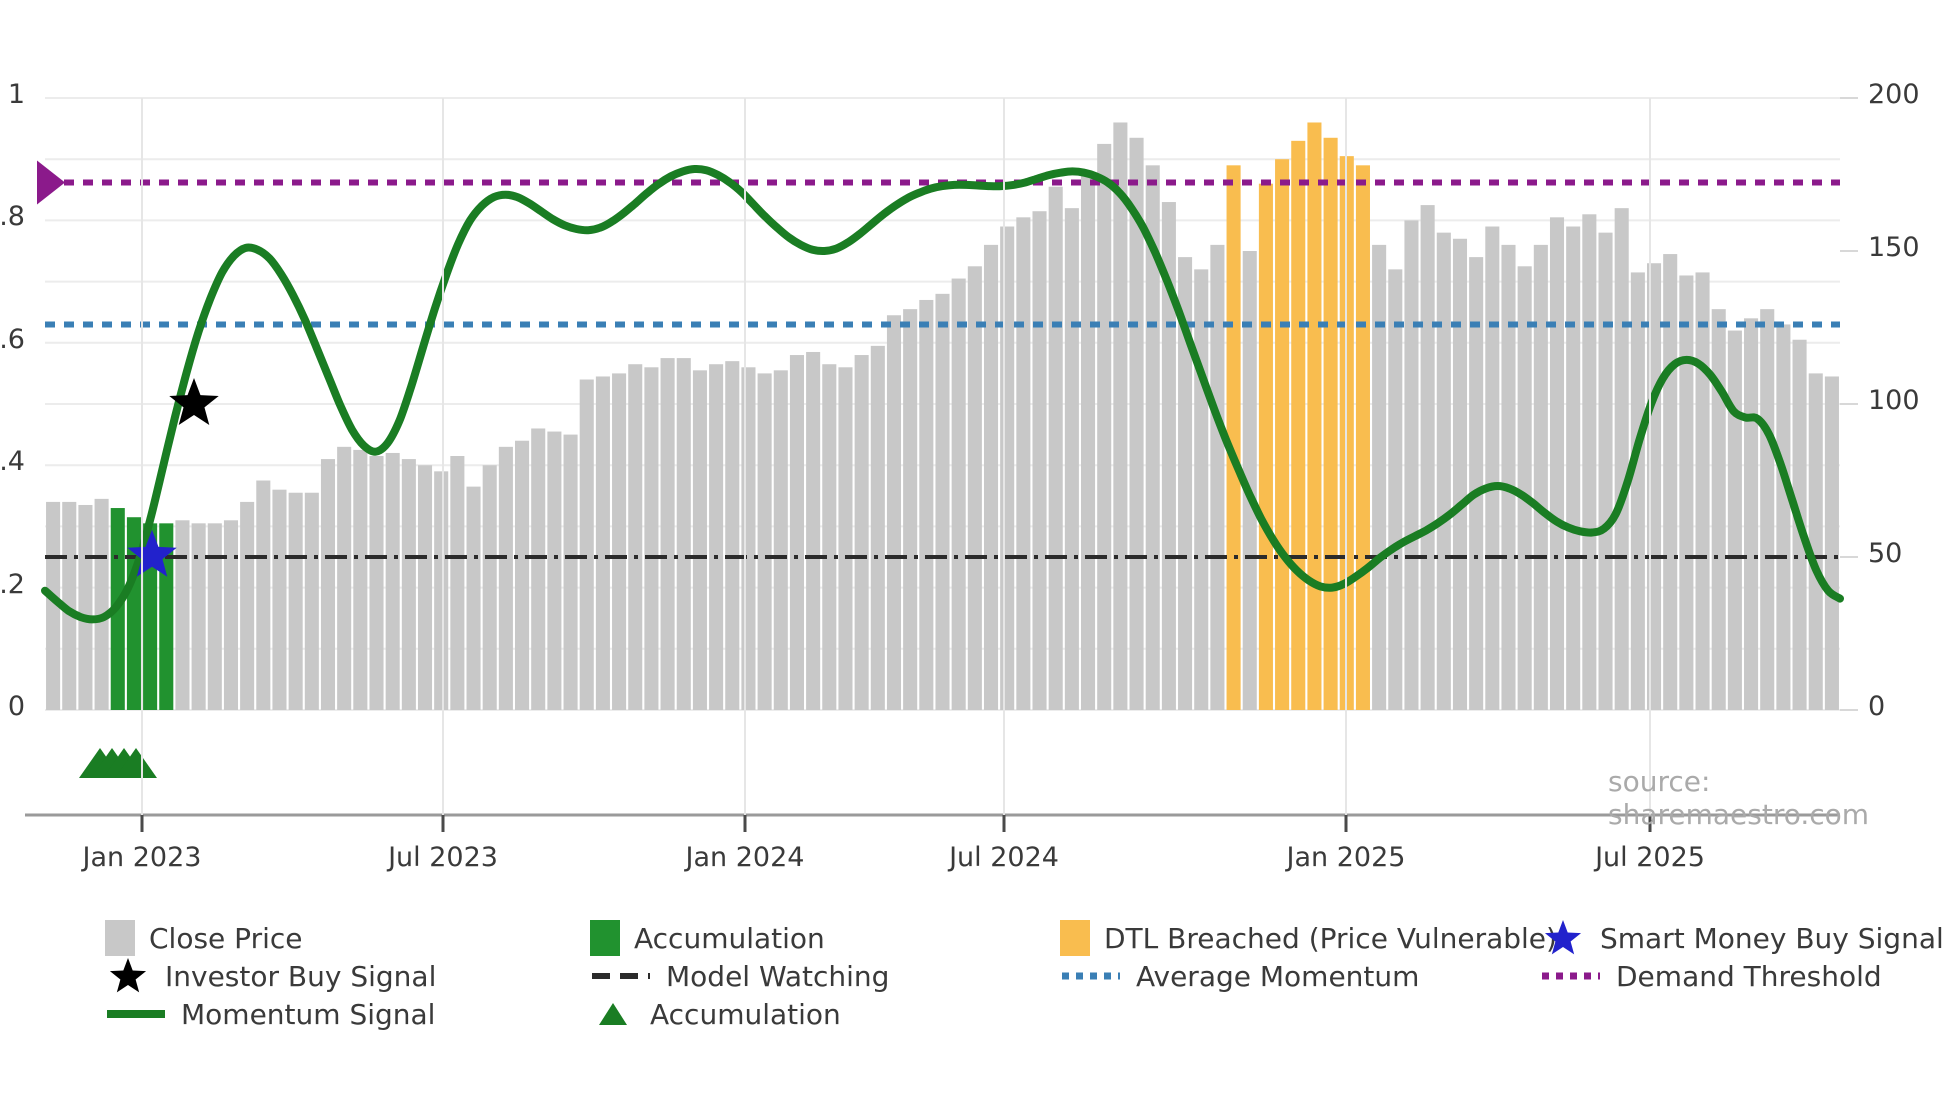 The width and height of the screenshot is (1960, 1102). Describe the element at coordinates (1239, 976) in the screenshot. I see `legend-item: Average Momentum` at that location.